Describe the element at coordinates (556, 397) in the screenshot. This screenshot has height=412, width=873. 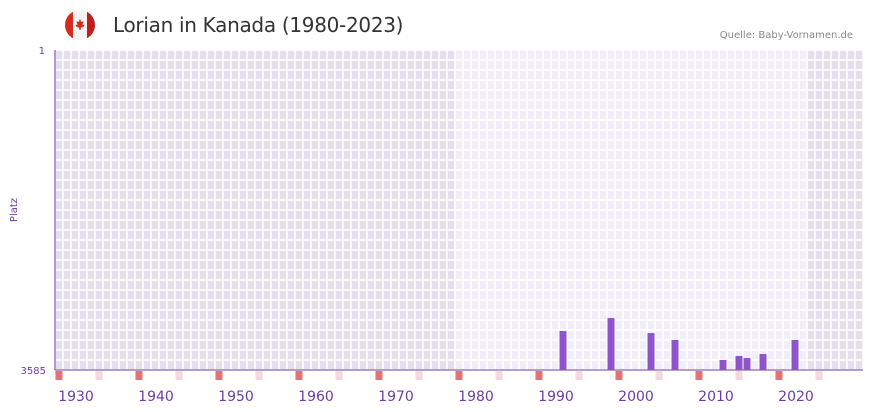
I see `x-tick-label: 1990` at that location.